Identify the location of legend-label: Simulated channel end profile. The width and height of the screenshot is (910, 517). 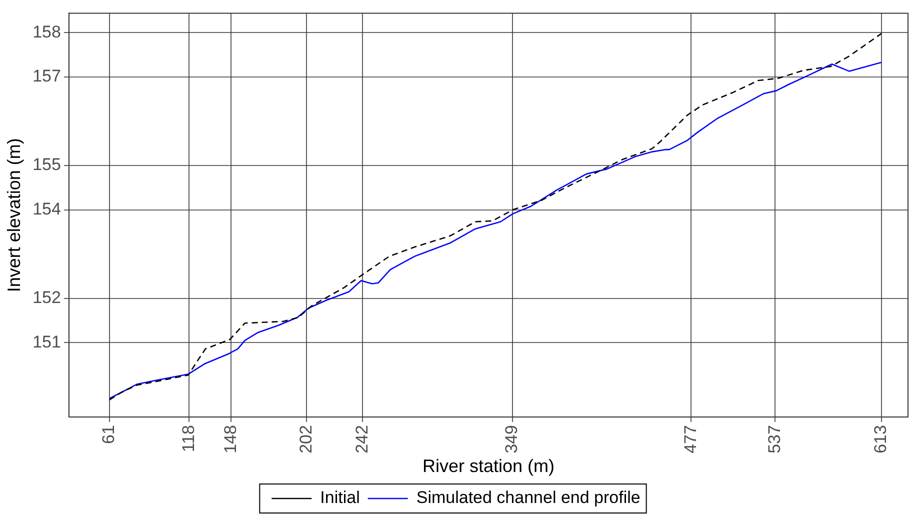
(528, 498).